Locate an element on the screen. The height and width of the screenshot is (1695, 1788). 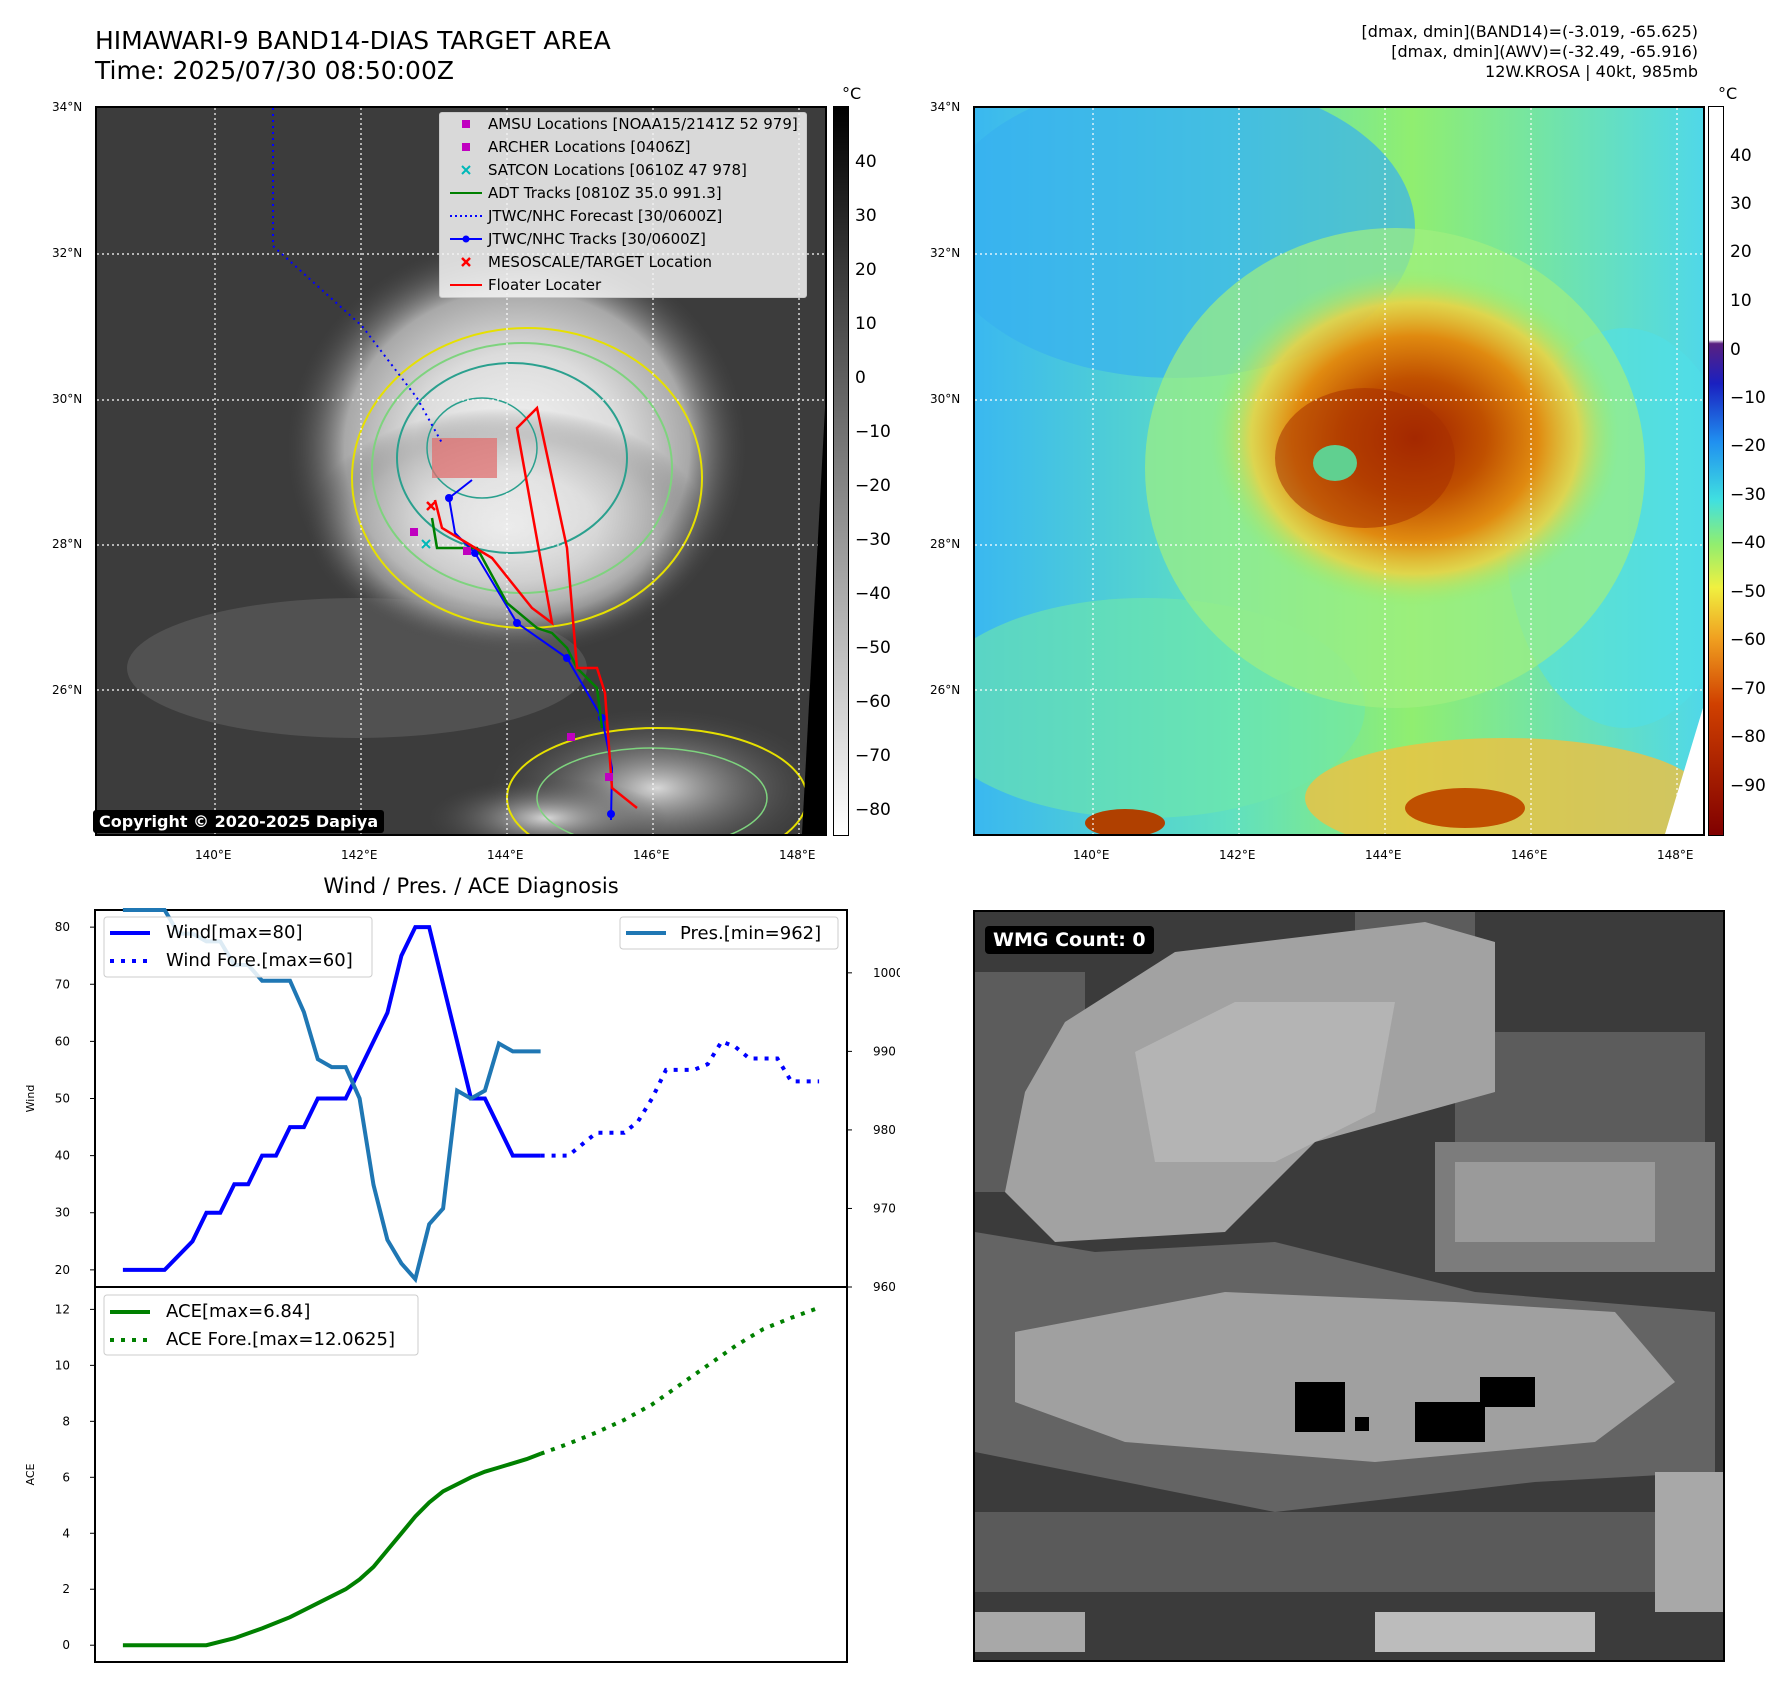
dotted-line-icon is located at coordinates (466, 216).